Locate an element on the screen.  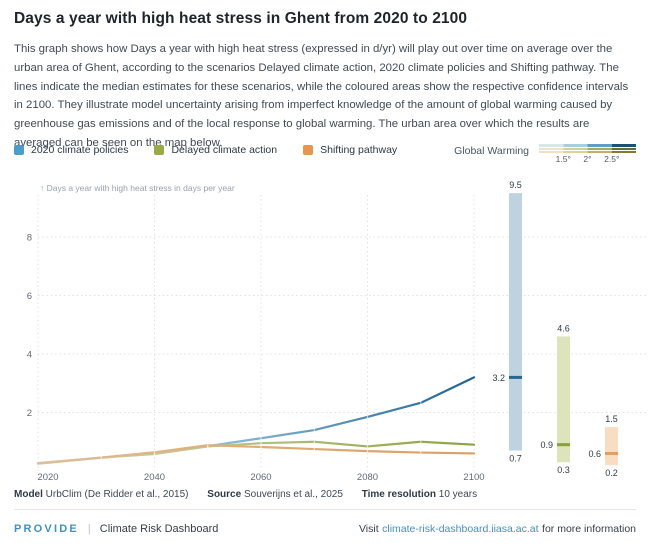
y-axis-tick-label: 8 is located at coordinates (29, 238).